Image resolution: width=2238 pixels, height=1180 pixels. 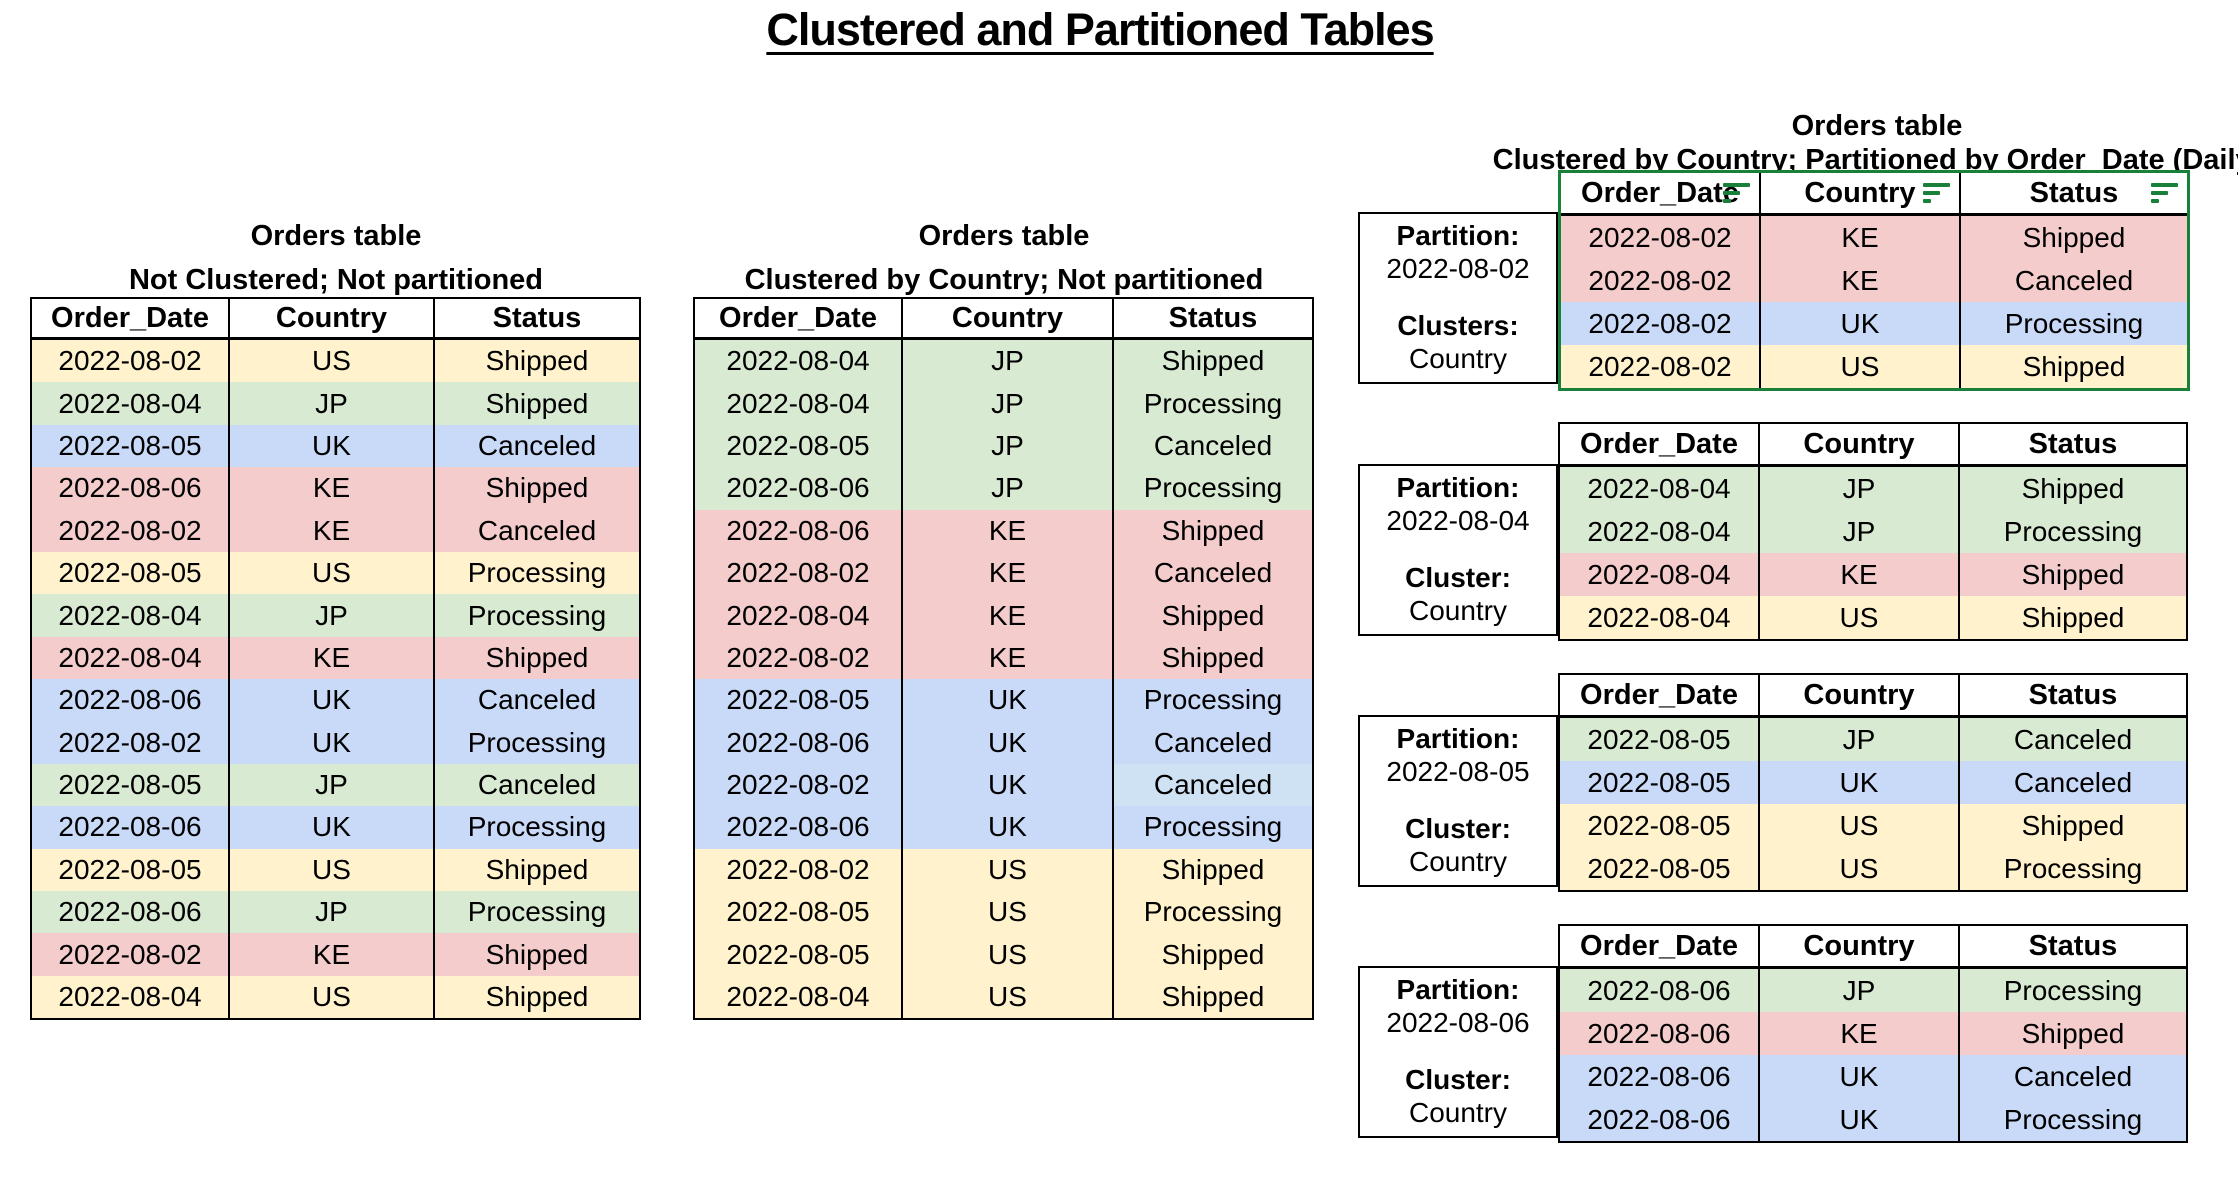 I want to click on partition-label-2022-08-06: Partition: 2022-08-06 Cluster: Country, so click(x=1458, y=1052).